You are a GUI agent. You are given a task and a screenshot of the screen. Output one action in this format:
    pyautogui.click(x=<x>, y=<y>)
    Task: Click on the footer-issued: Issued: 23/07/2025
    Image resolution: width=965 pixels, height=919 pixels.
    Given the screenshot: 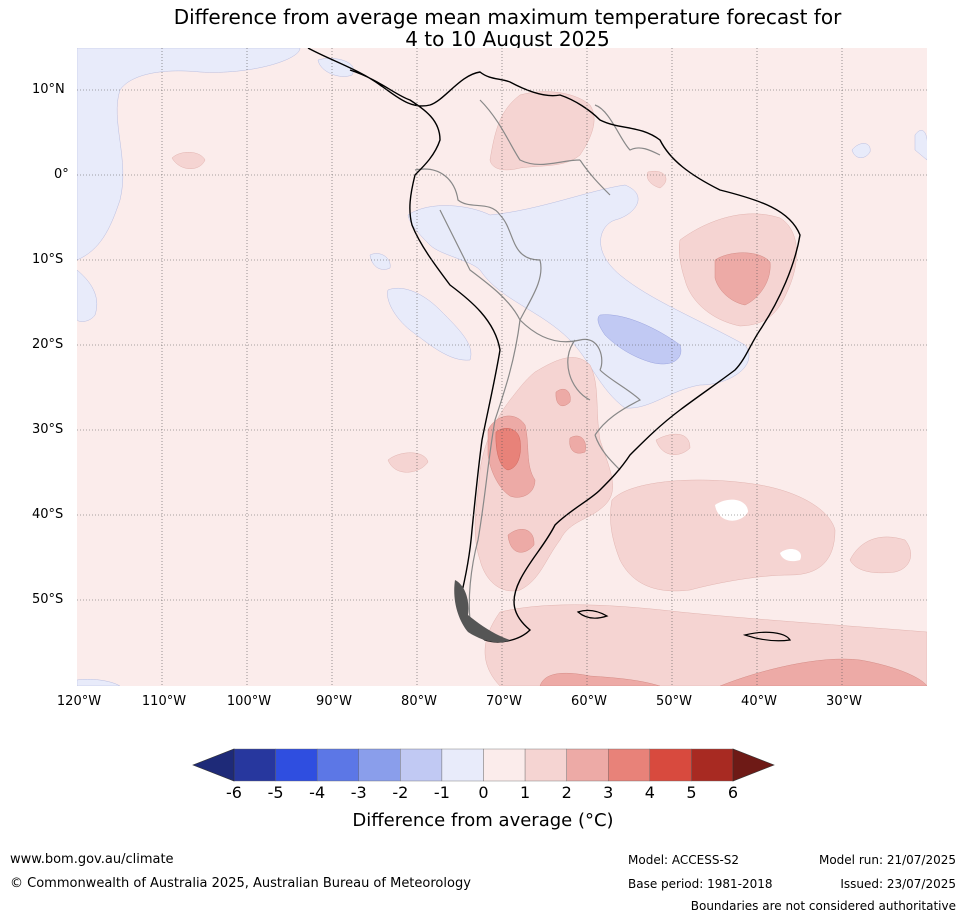 What is the action you would take?
    pyautogui.click(x=898, y=884)
    